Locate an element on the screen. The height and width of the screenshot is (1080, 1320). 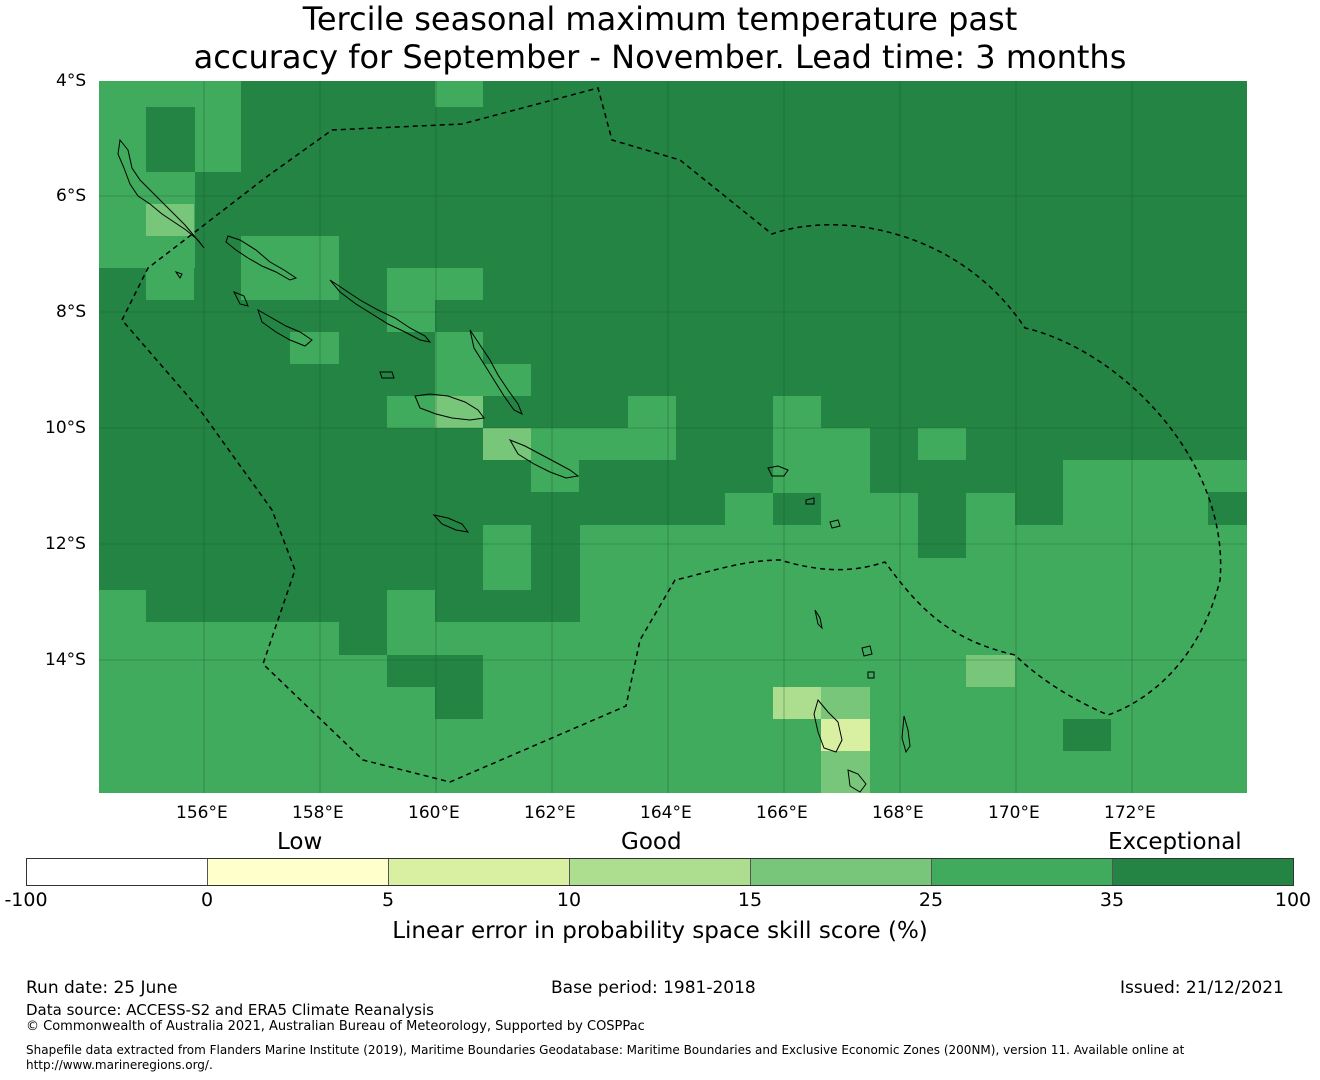
colorbar-tick: -100 is located at coordinates (26, 900).